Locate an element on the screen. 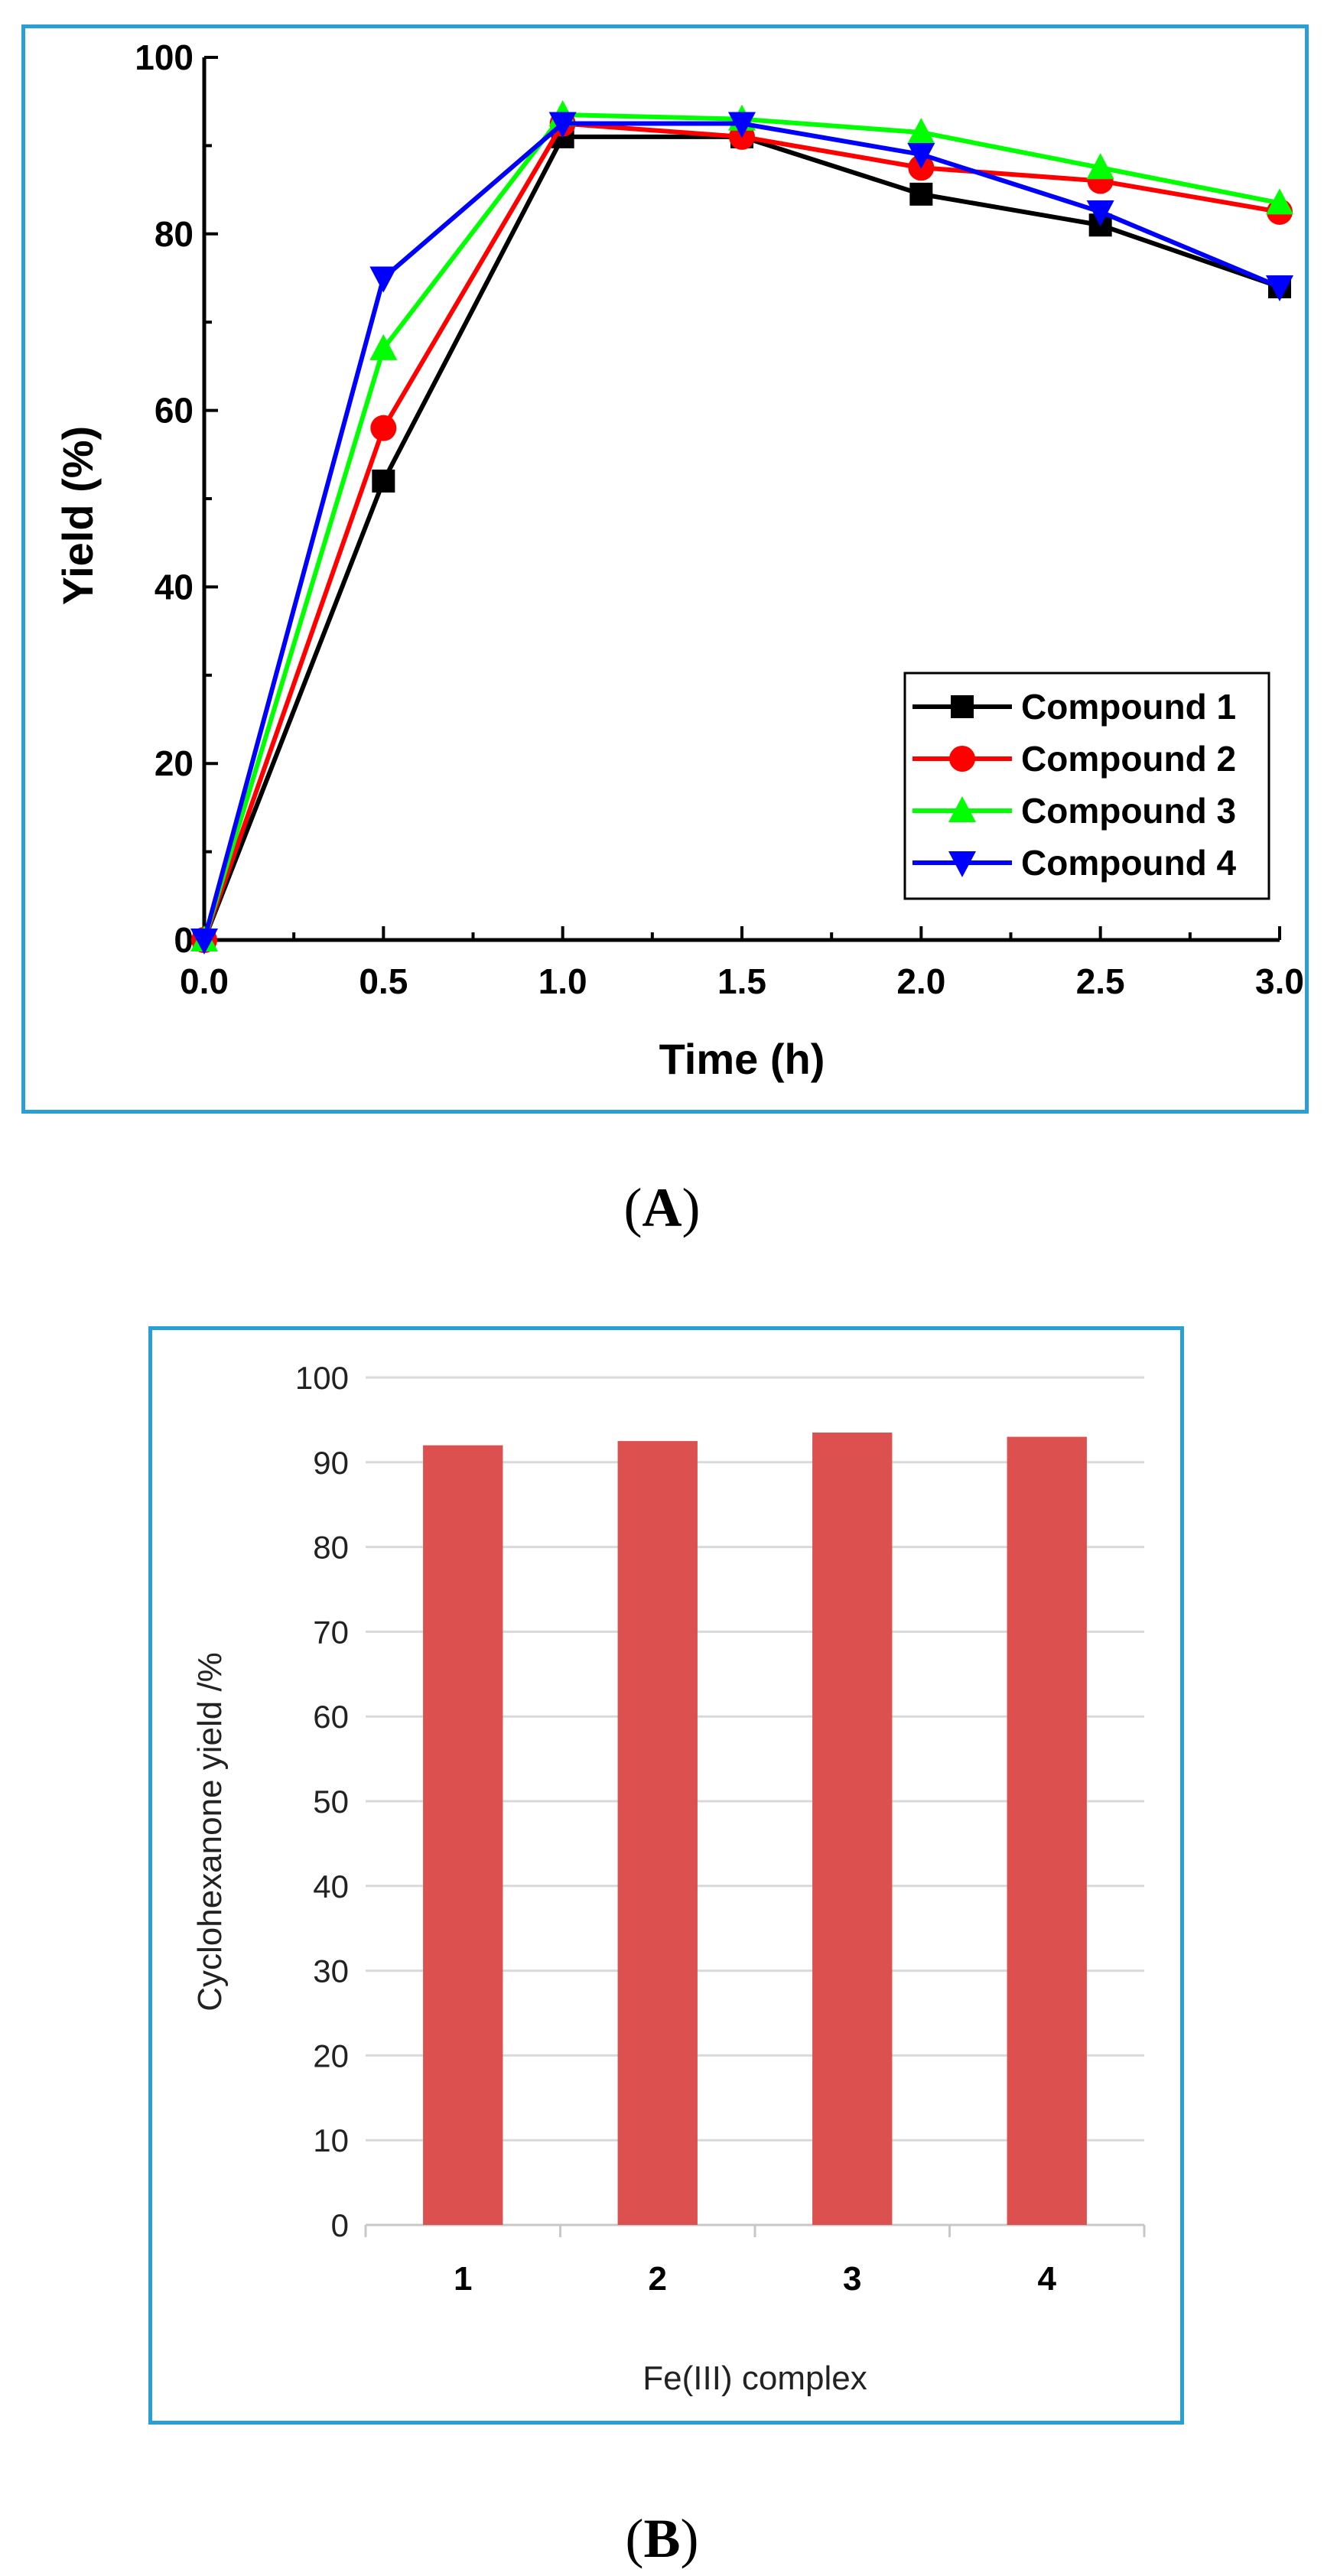 This screenshot has width=1324, height=2576. x-tick-label: 1.5 is located at coordinates (741, 981).